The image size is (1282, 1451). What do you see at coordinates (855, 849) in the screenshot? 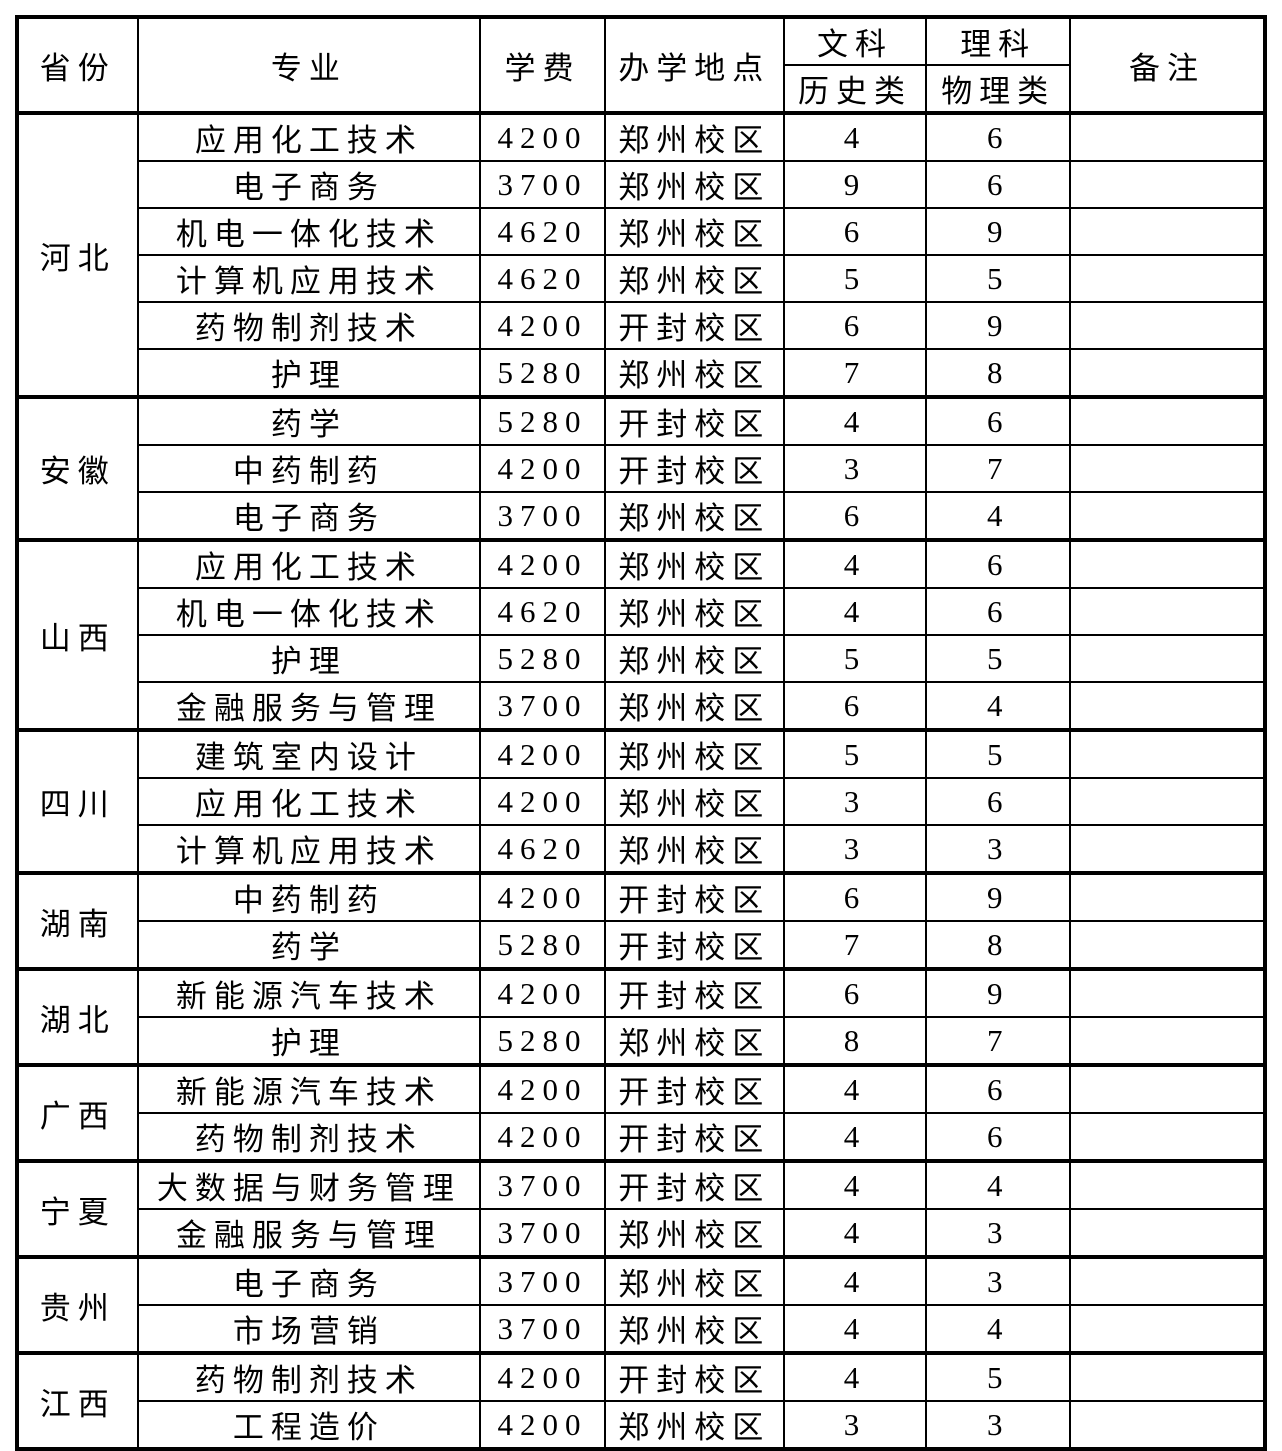
I see `arts-count-cell: 3` at bounding box center [855, 849].